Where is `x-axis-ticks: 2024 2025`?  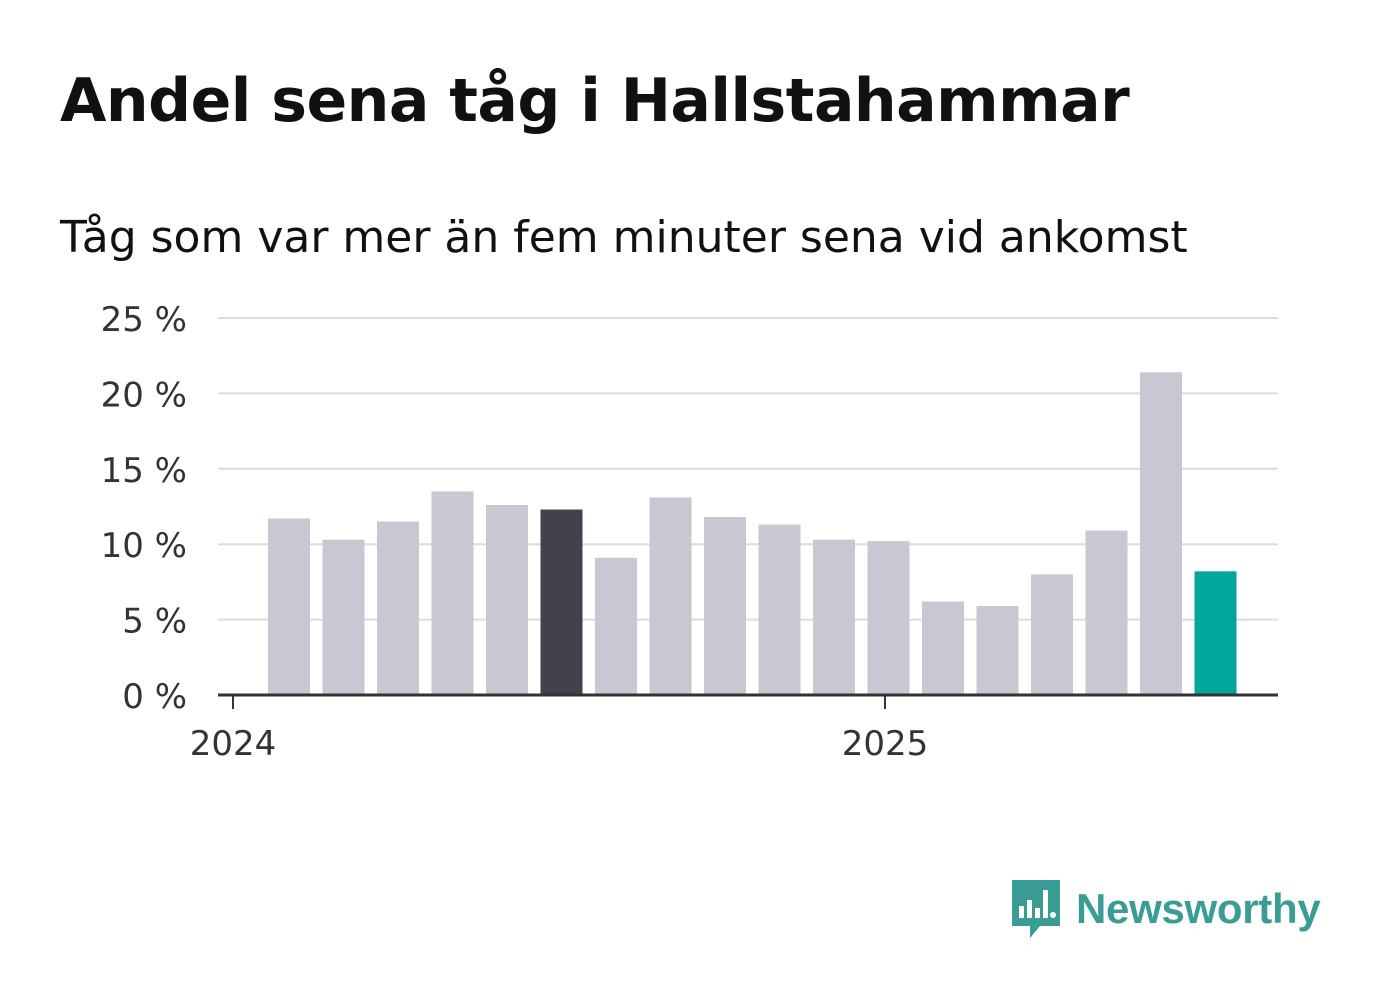
x-axis-ticks: 2024 2025 is located at coordinates (559, 729).